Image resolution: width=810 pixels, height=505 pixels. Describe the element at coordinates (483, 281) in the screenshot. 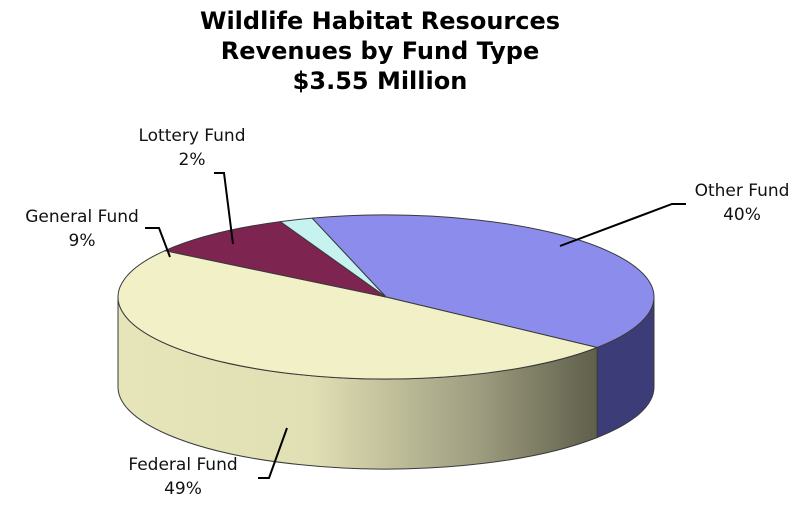

I see `slice-other-fund` at that location.